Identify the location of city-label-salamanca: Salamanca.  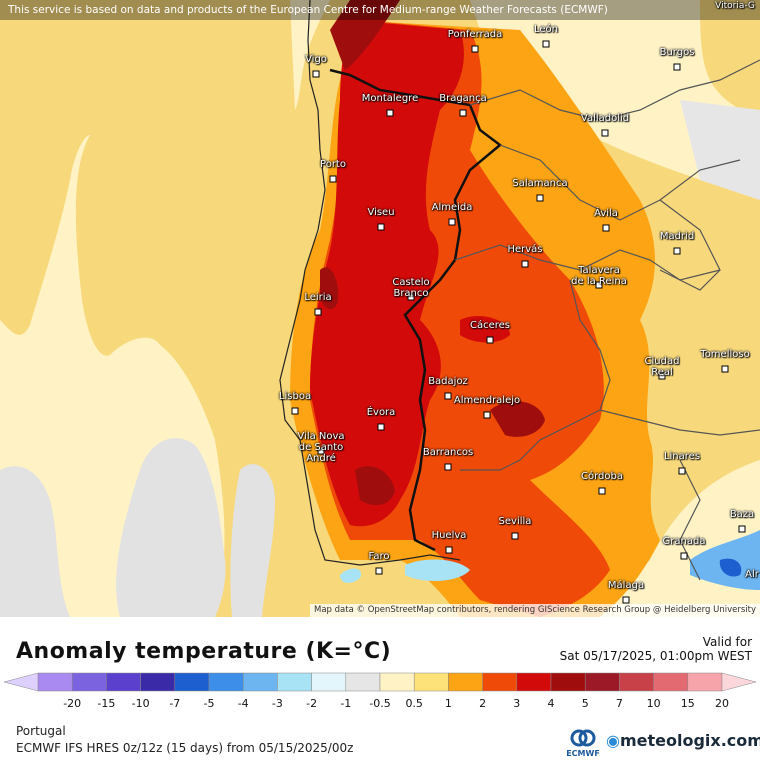
(540, 183).